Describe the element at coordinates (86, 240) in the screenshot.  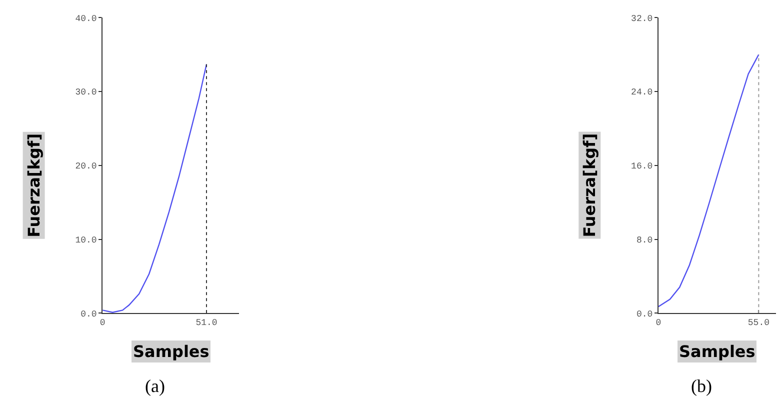
I see `y-tick-label: 10.0` at that location.